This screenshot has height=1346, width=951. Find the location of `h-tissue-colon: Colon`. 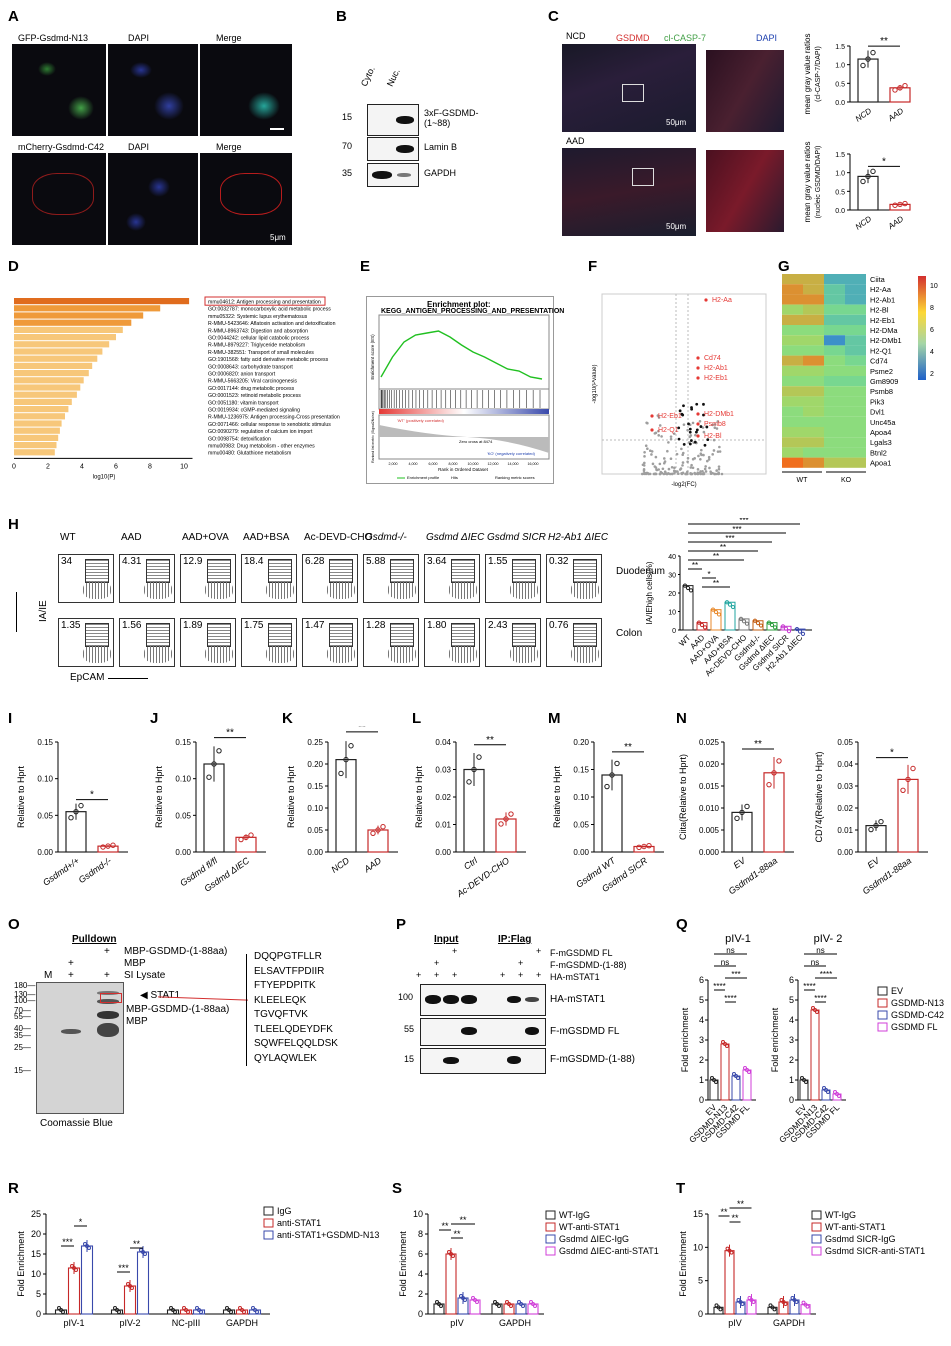

h-tissue-colon: Colon is located at coordinates (629, 633).